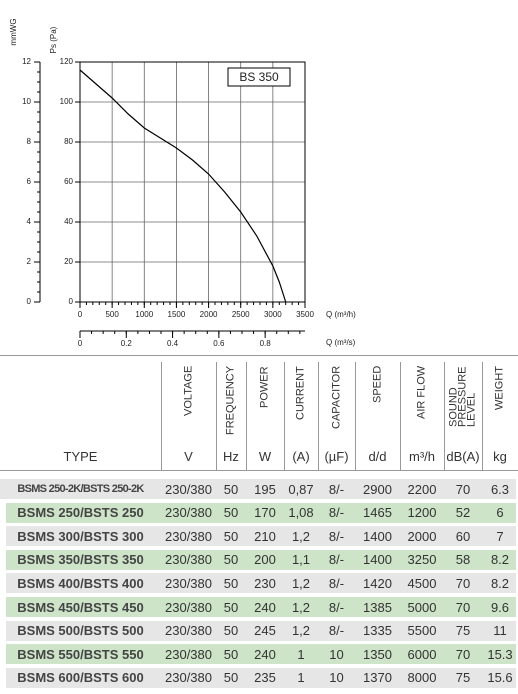  What do you see at coordinates (80, 560) in the screenshot?
I see `table-cell: BSMS 350/BSTS 350` at bounding box center [80, 560].